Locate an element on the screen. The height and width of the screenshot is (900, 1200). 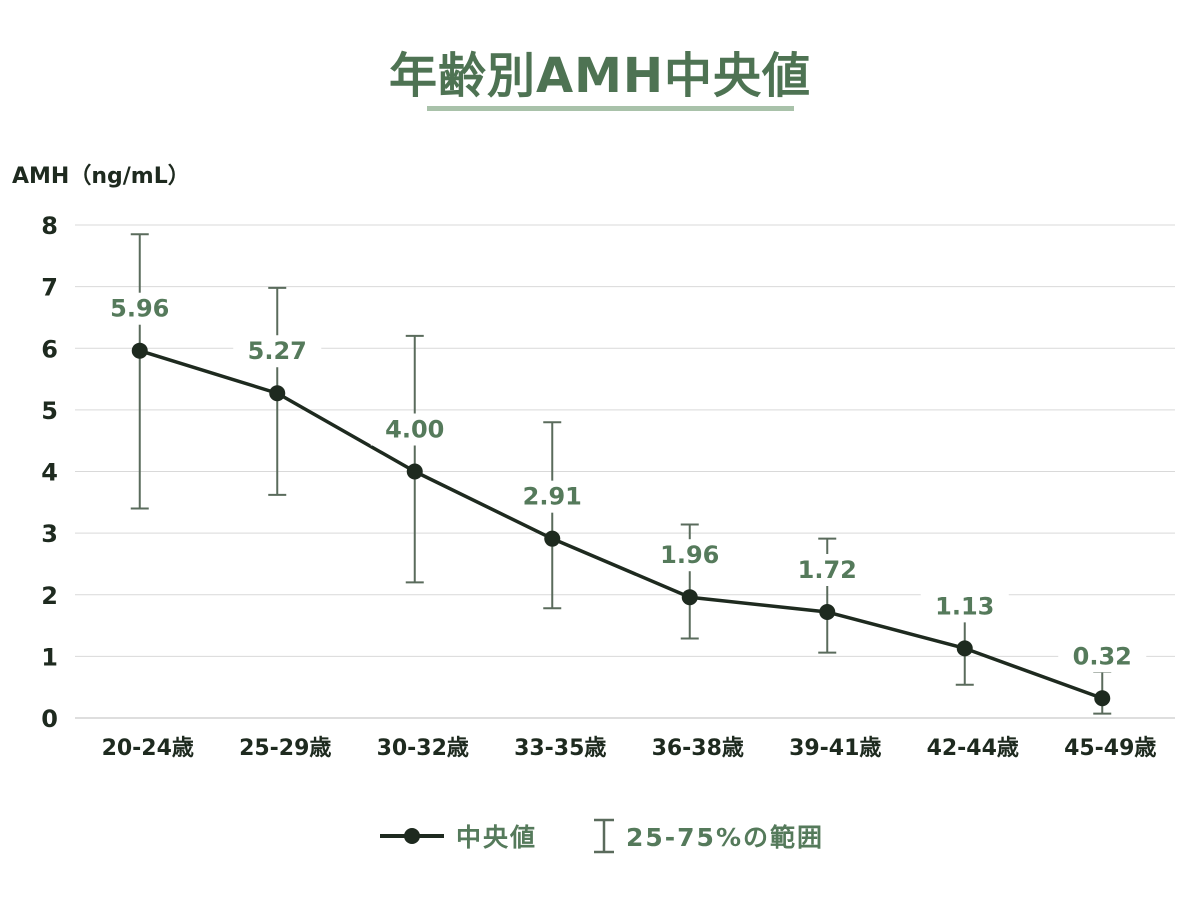
data-label: 1.72 is located at coordinates (827, 570).